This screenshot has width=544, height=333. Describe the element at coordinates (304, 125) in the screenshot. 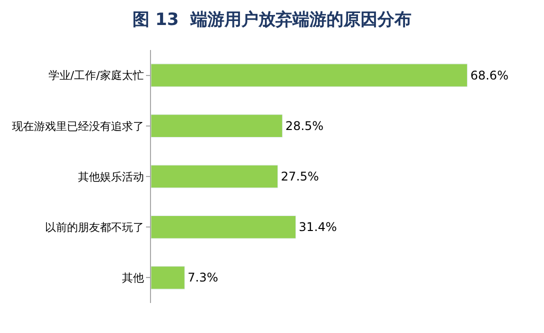

I see `data-label: 28.5%` at that location.